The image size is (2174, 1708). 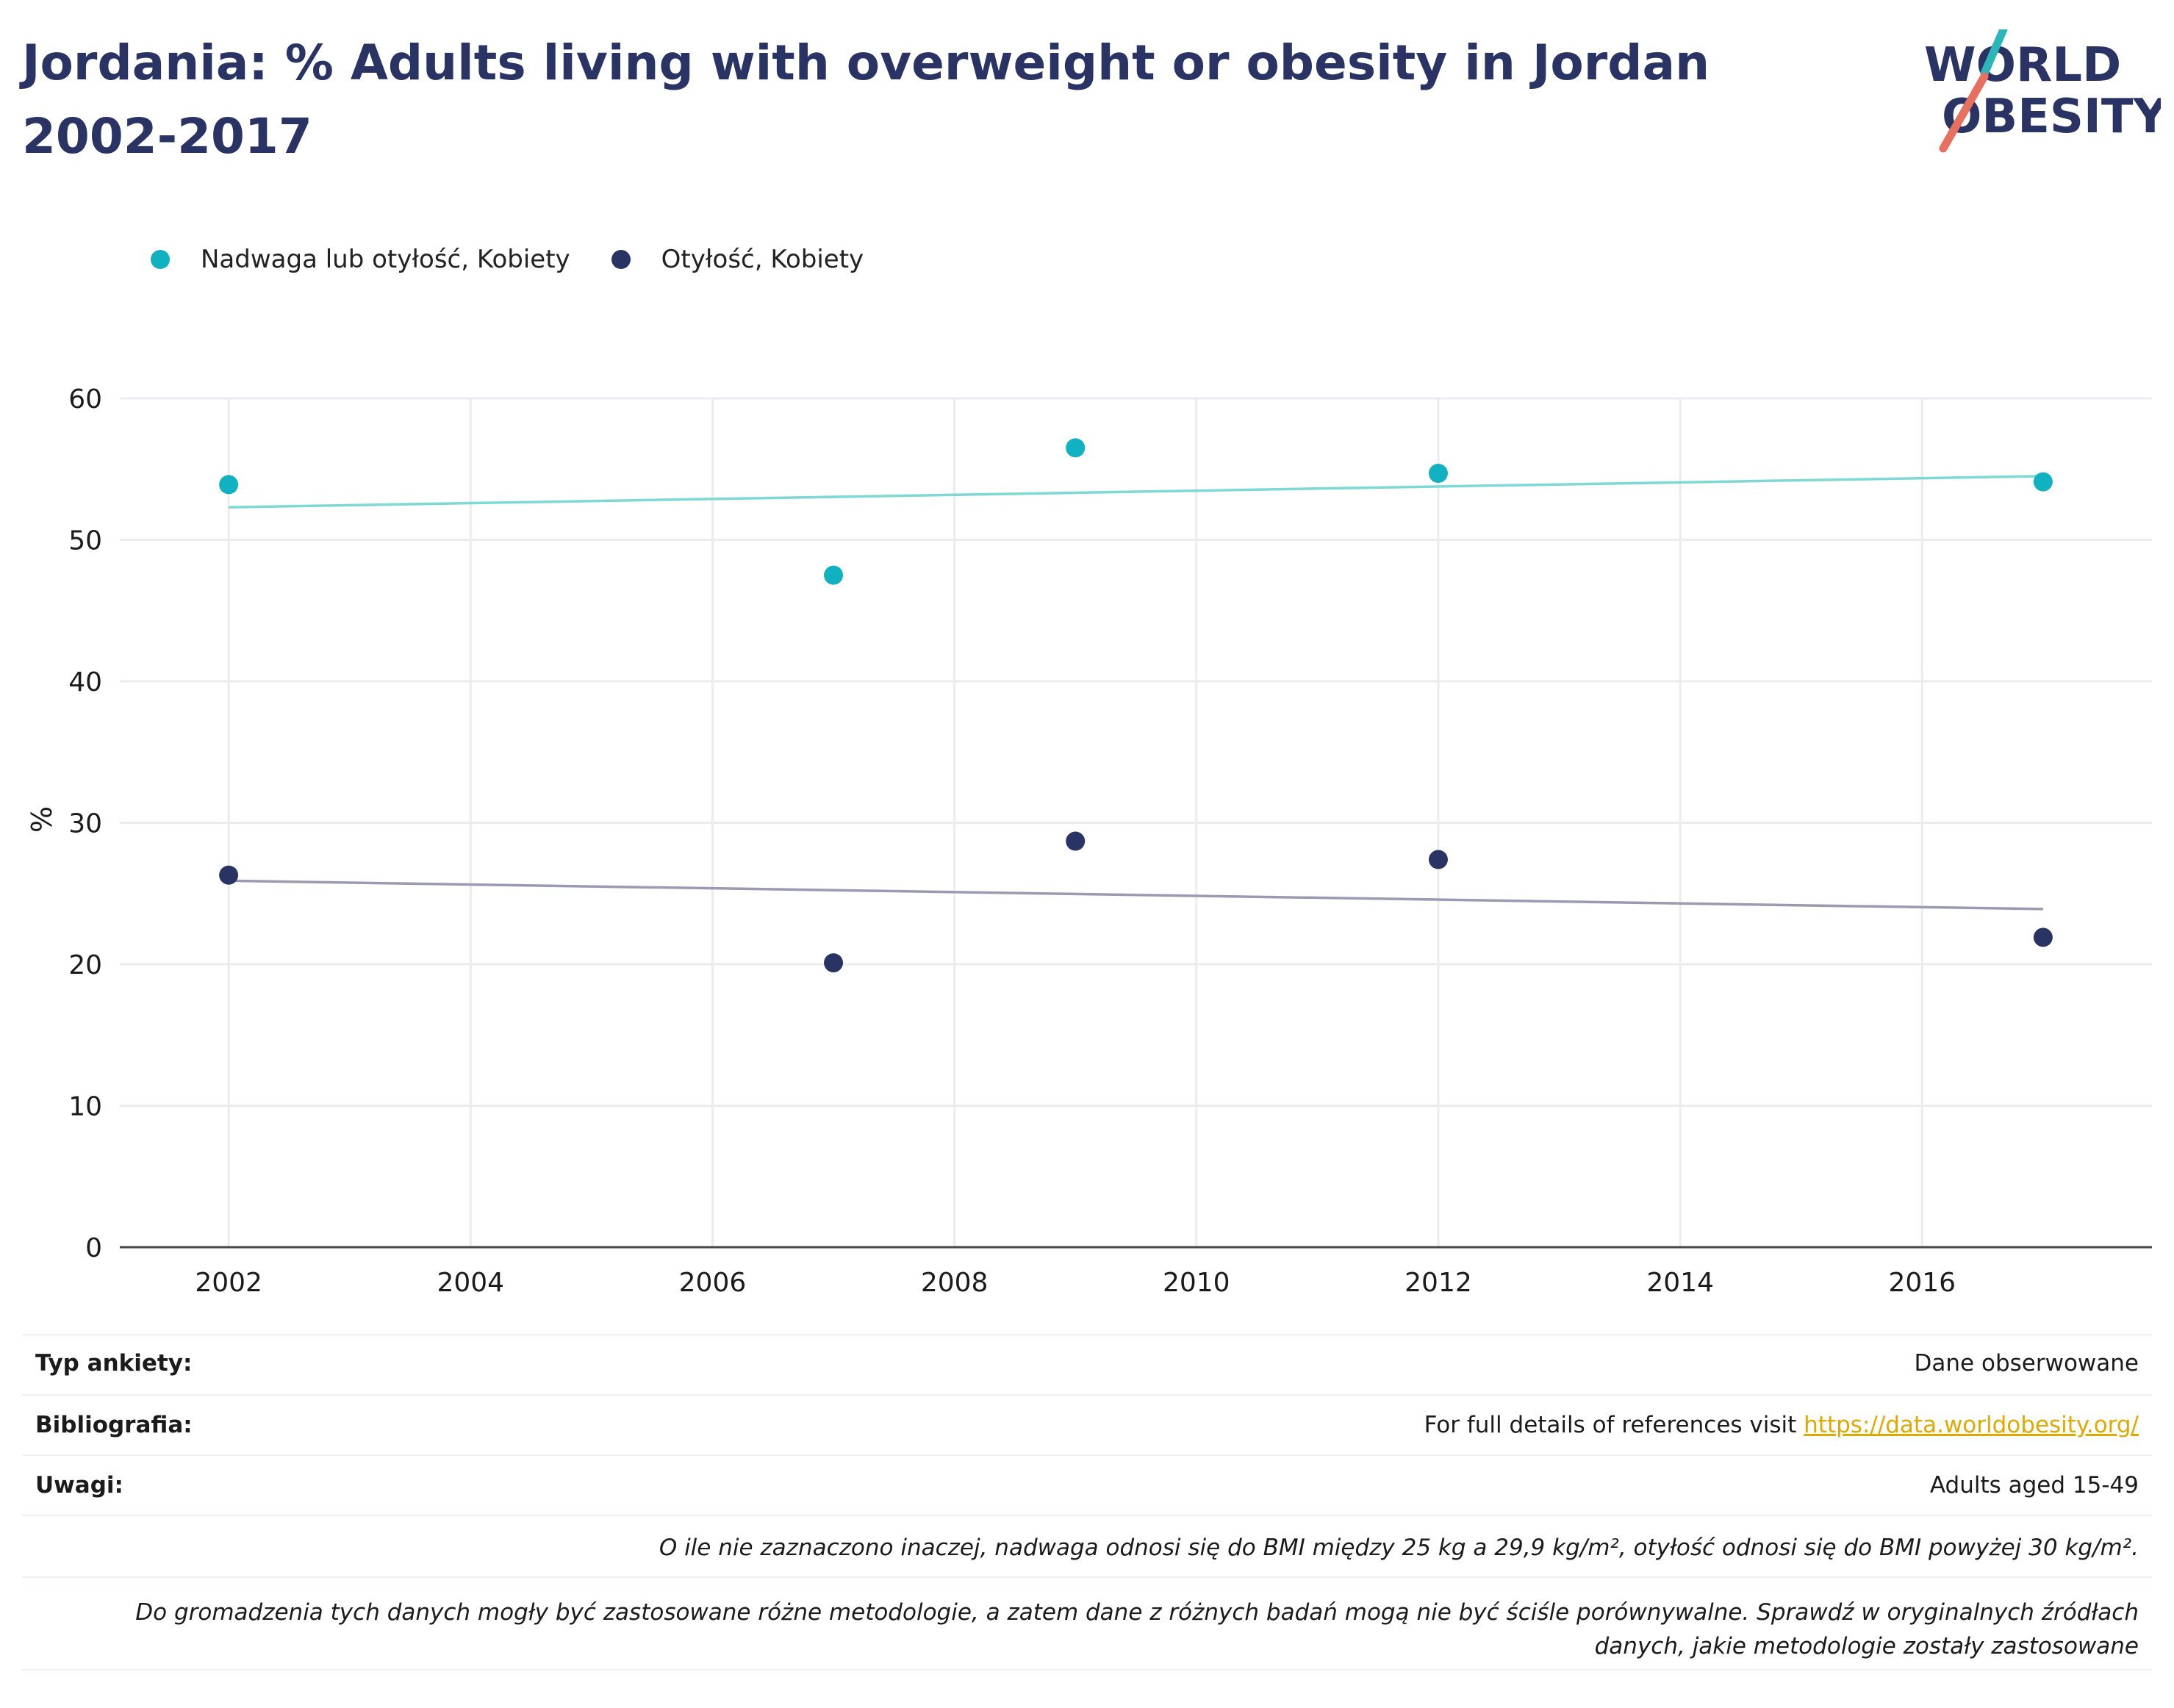 What do you see at coordinates (621, 259) in the screenshot?
I see `legend-marker-obesity` at bounding box center [621, 259].